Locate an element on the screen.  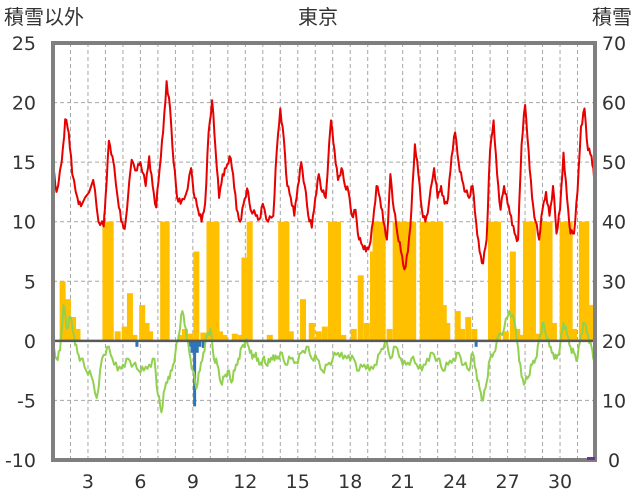
left-y-tick-label: 15 is located at coordinates (24, 163).